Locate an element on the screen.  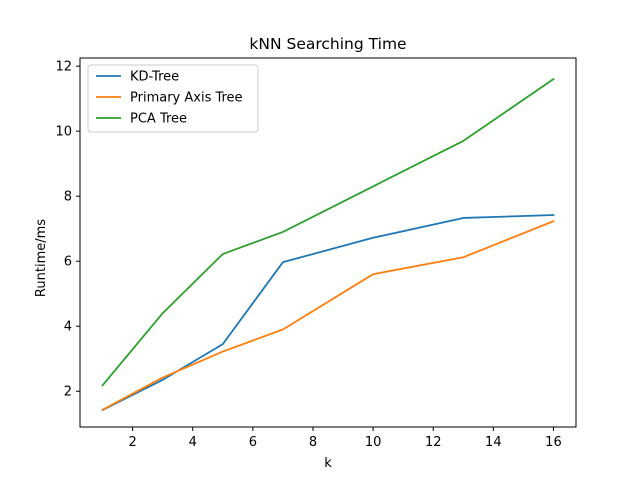
legend: KD-Tree Primary Axis Tree PCA Tree is located at coordinates (173, 98).